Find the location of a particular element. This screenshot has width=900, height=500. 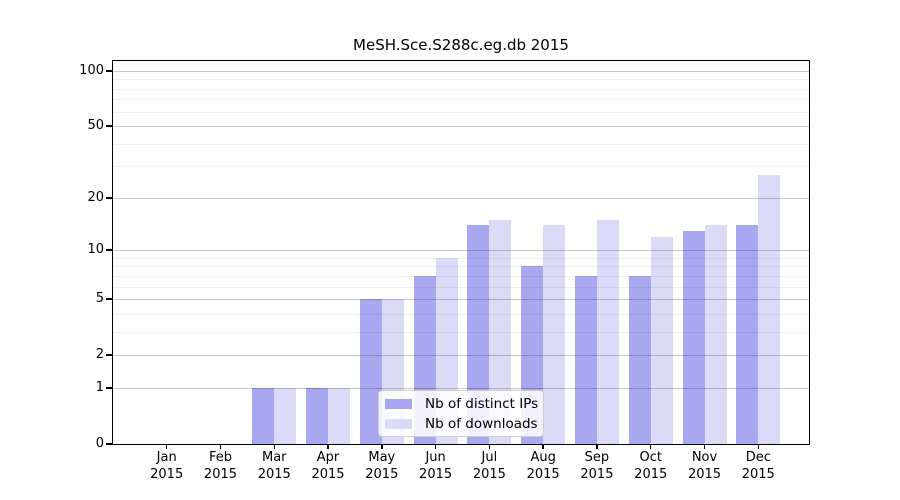

x-tick-label: Aug 2015 is located at coordinates (543, 466).